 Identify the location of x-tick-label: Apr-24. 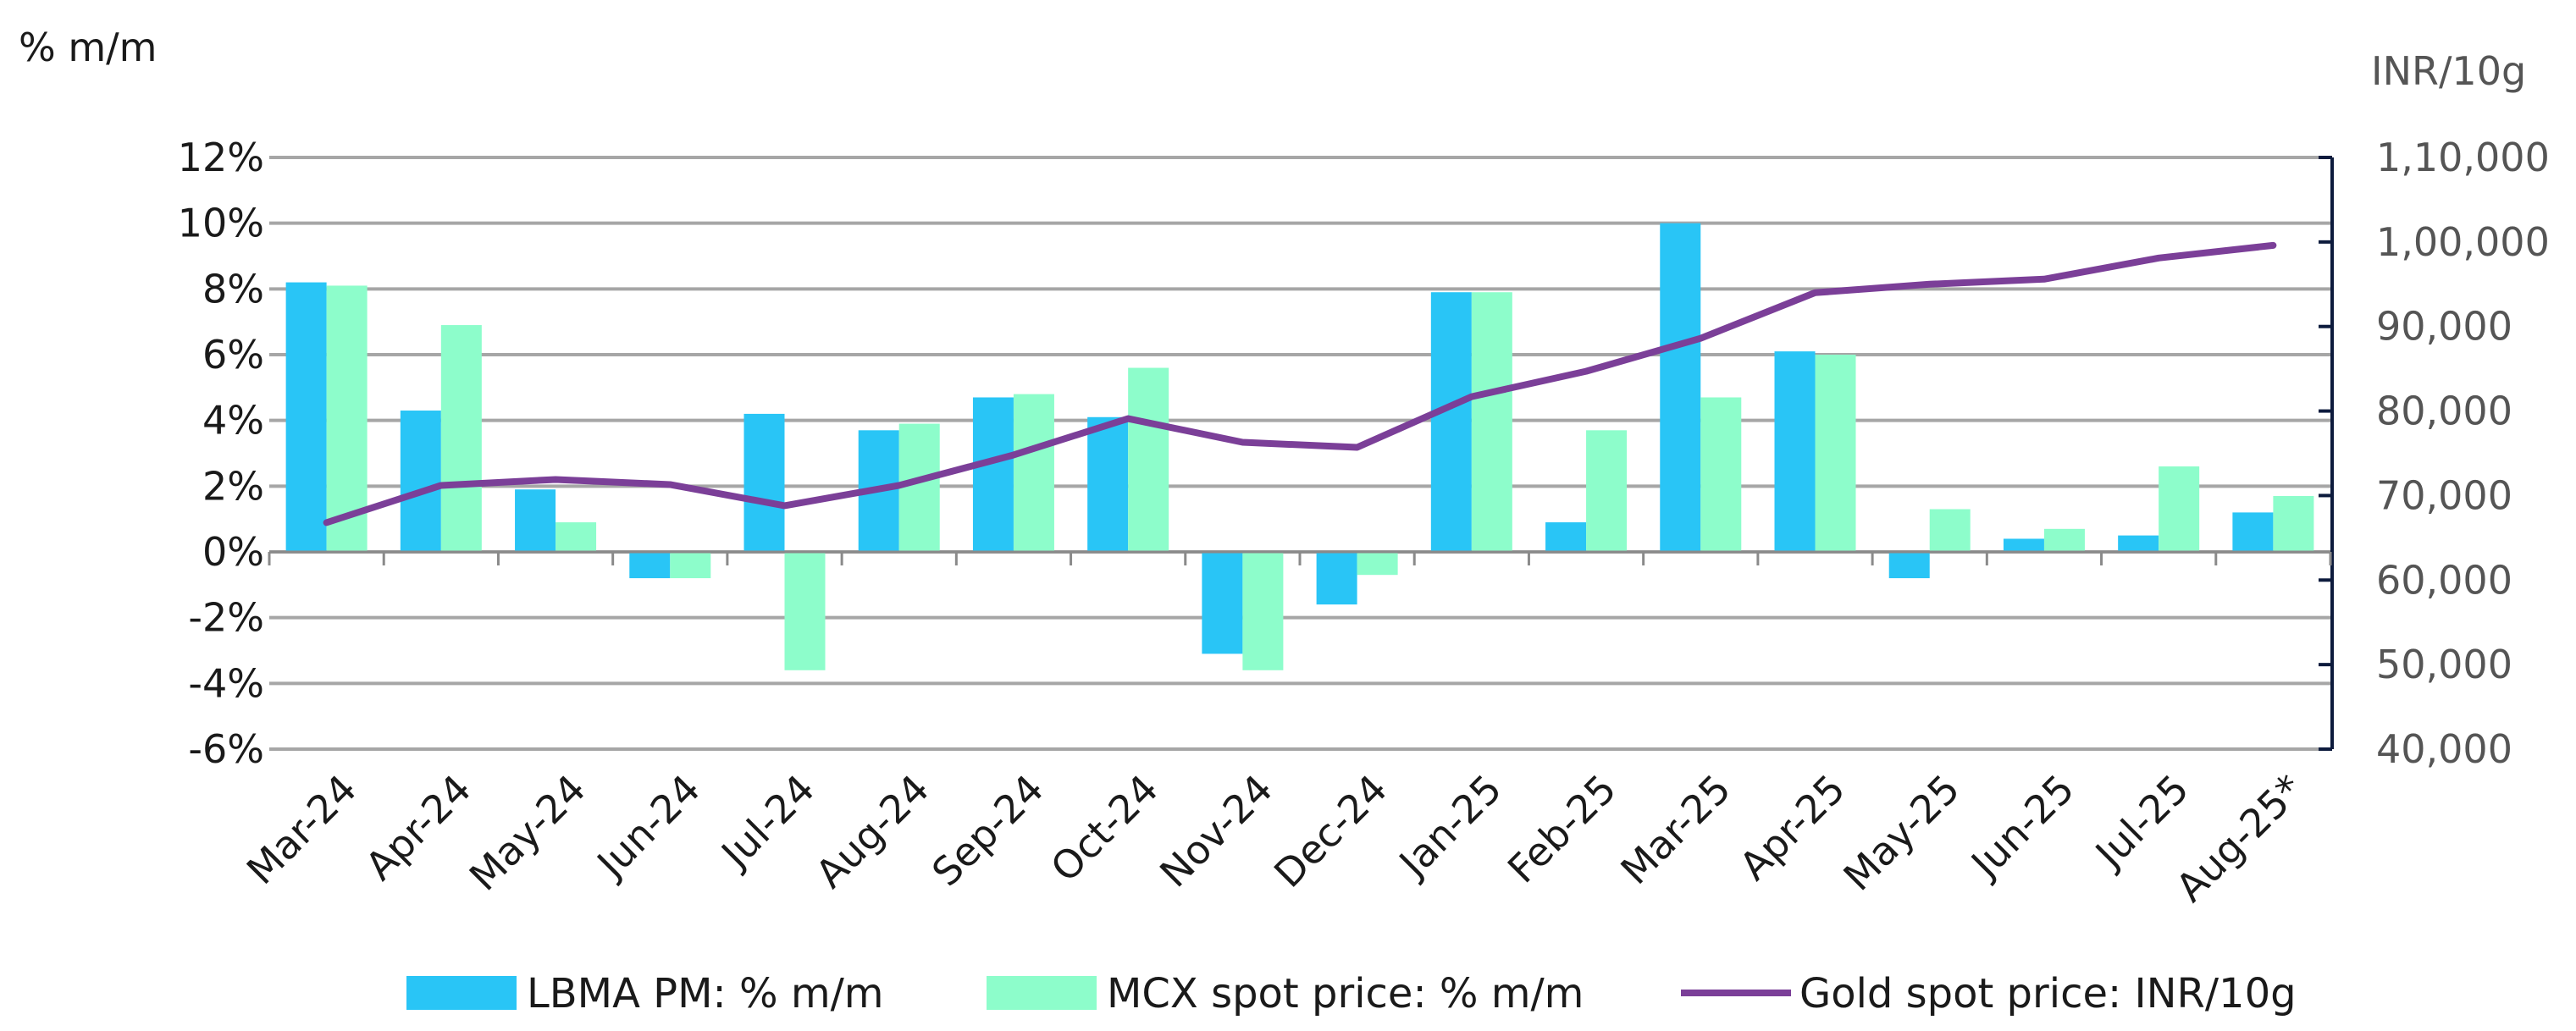
(418, 828).